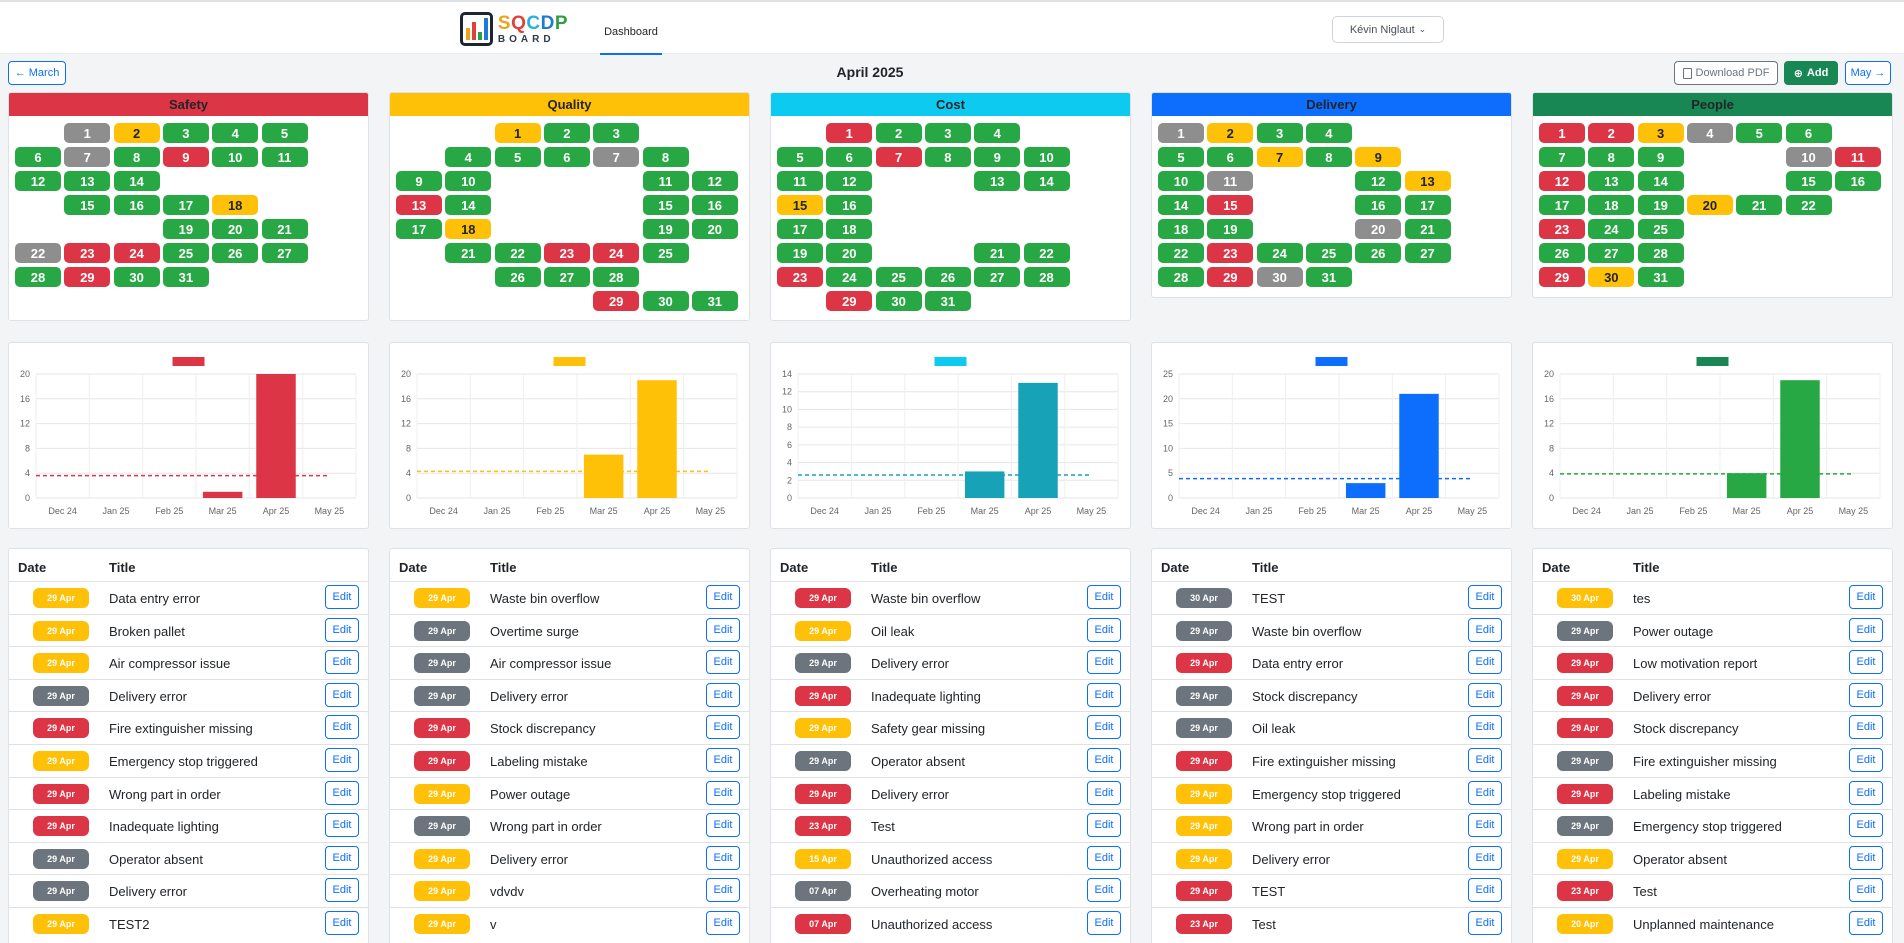 The image size is (1904, 943). Describe the element at coordinates (1811, 73) in the screenshot. I see `add-button: ⊕ Add` at that location.